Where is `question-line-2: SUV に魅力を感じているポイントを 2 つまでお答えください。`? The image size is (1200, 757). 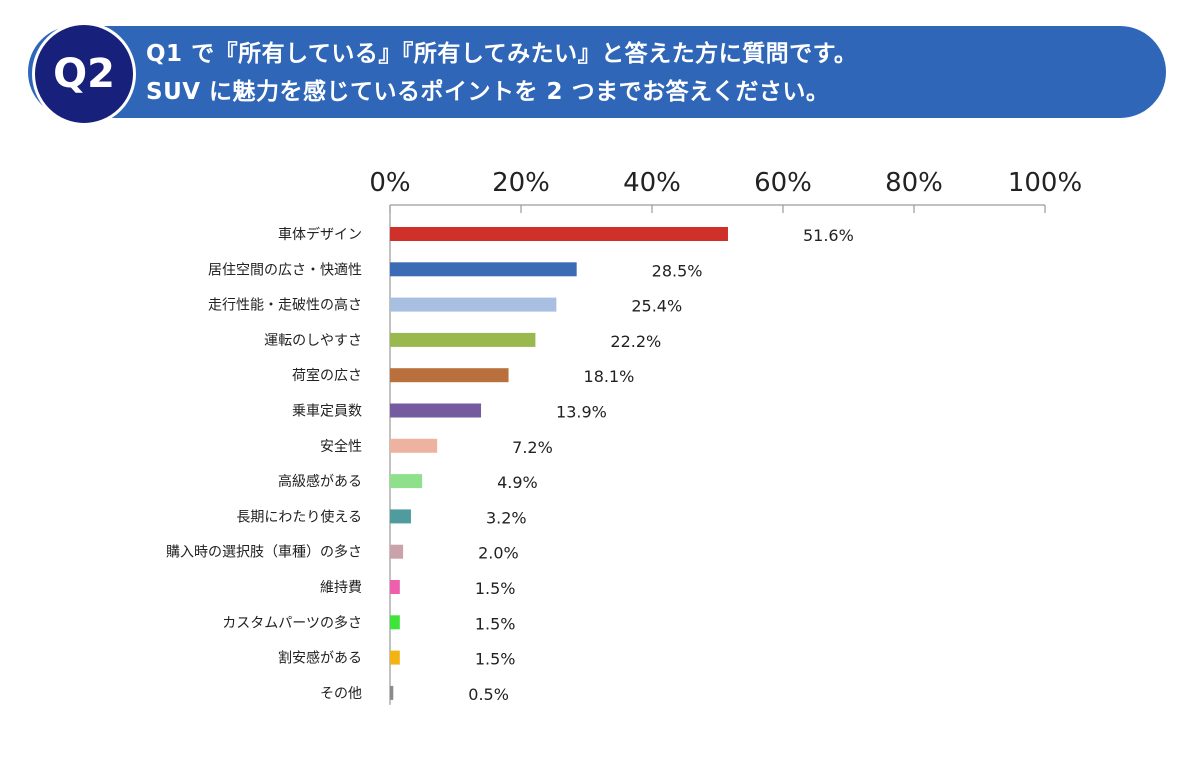 question-line-2: SUV に魅力を感じているポイントを 2 つまでお答えください。 is located at coordinates (488, 92).